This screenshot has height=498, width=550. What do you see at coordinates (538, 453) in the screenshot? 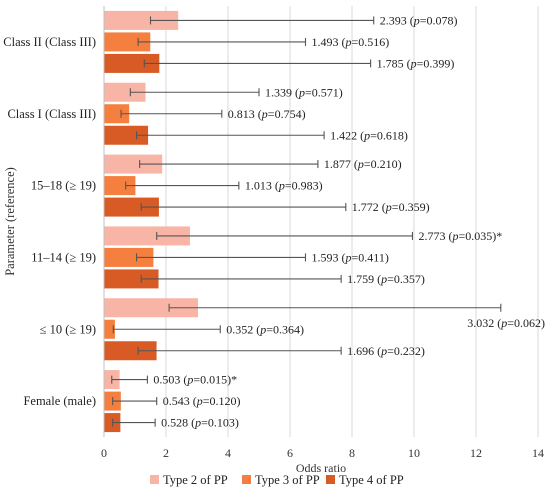
I see `x-tick-label: 14` at bounding box center [538, 453].